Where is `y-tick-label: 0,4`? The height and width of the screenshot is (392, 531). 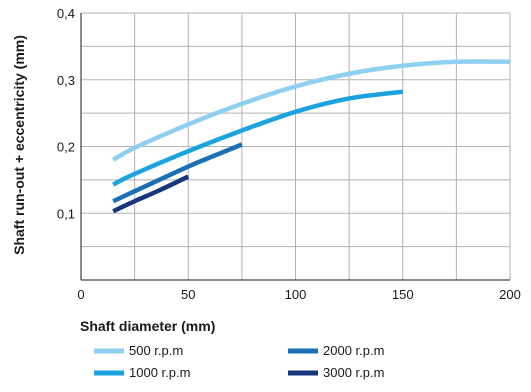 y-tick-label: 0,4 is located at coordinates (66, 13).